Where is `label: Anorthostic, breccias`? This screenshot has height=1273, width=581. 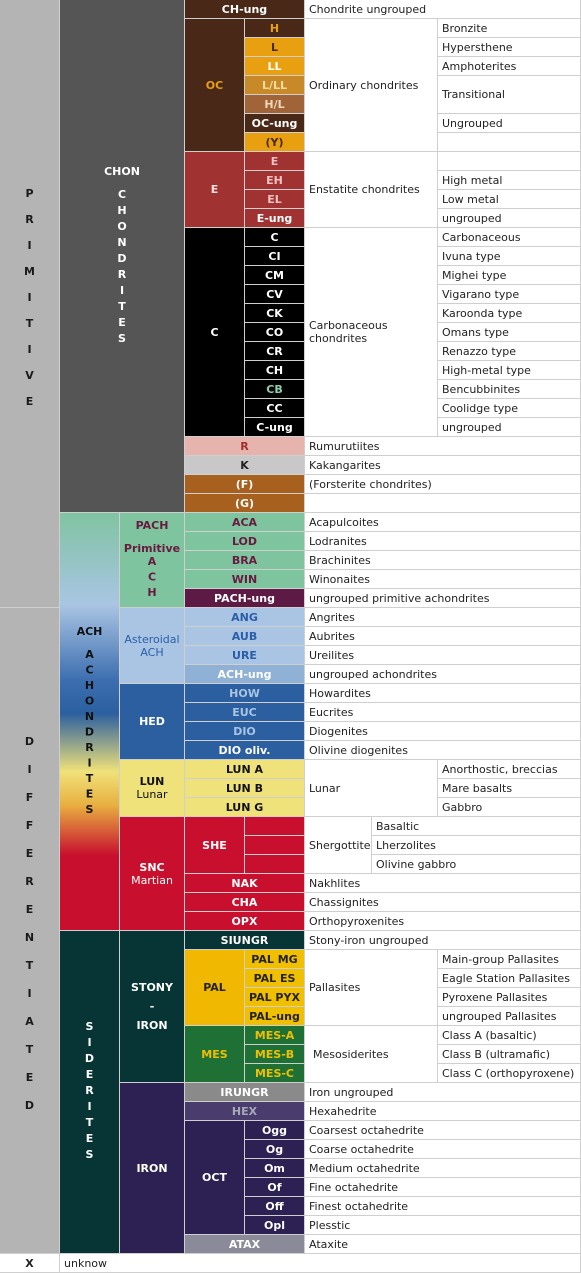
label: Anorthostic, breccias is located at coordinates (500, 769).